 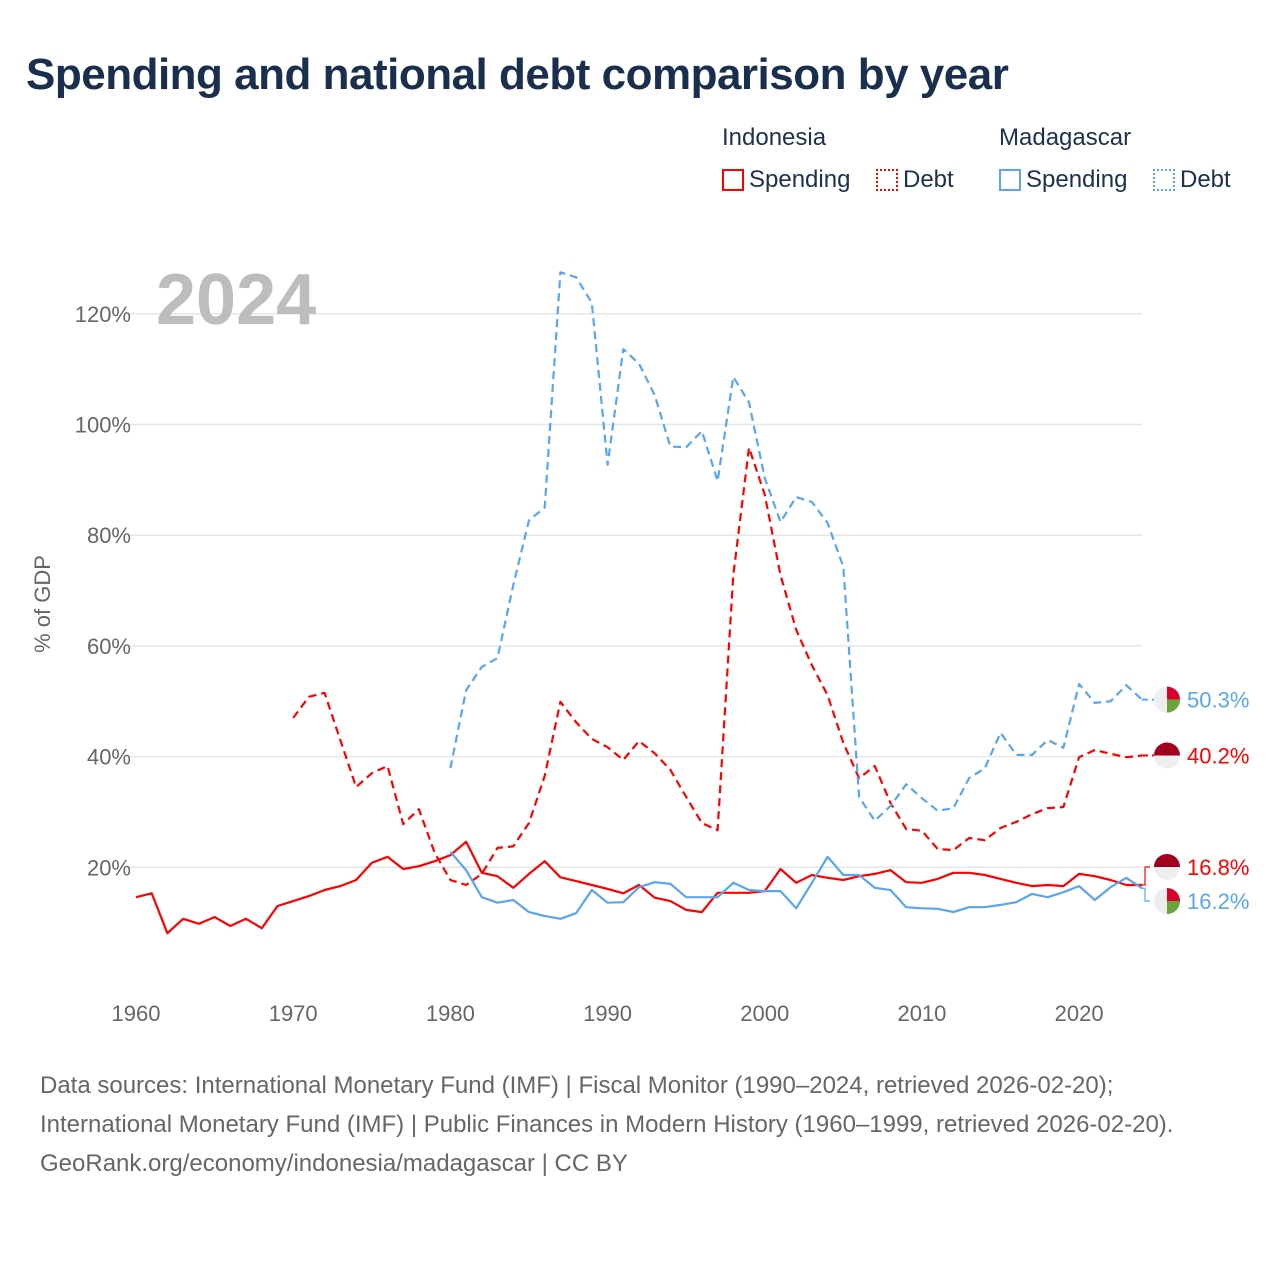 What do you see at coordinates (450, 1013) in the screenshot?
I see `x-tick-label: 1980` at bounding box center [450, 1013].